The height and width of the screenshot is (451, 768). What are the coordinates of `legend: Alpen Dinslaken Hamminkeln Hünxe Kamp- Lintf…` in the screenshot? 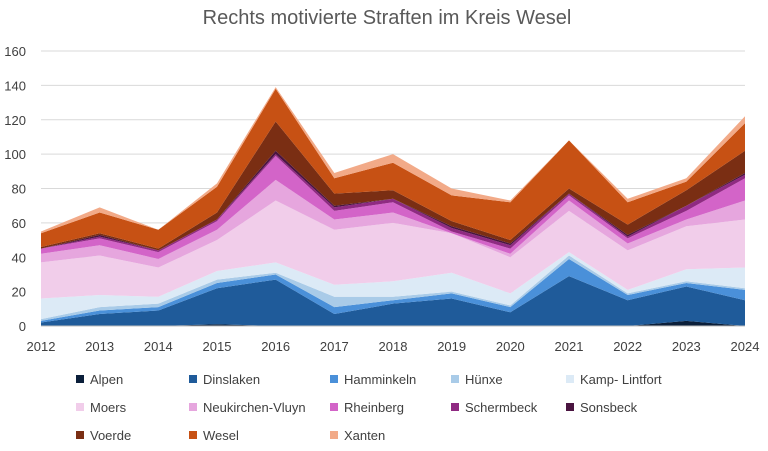 It's located at (369, 407).